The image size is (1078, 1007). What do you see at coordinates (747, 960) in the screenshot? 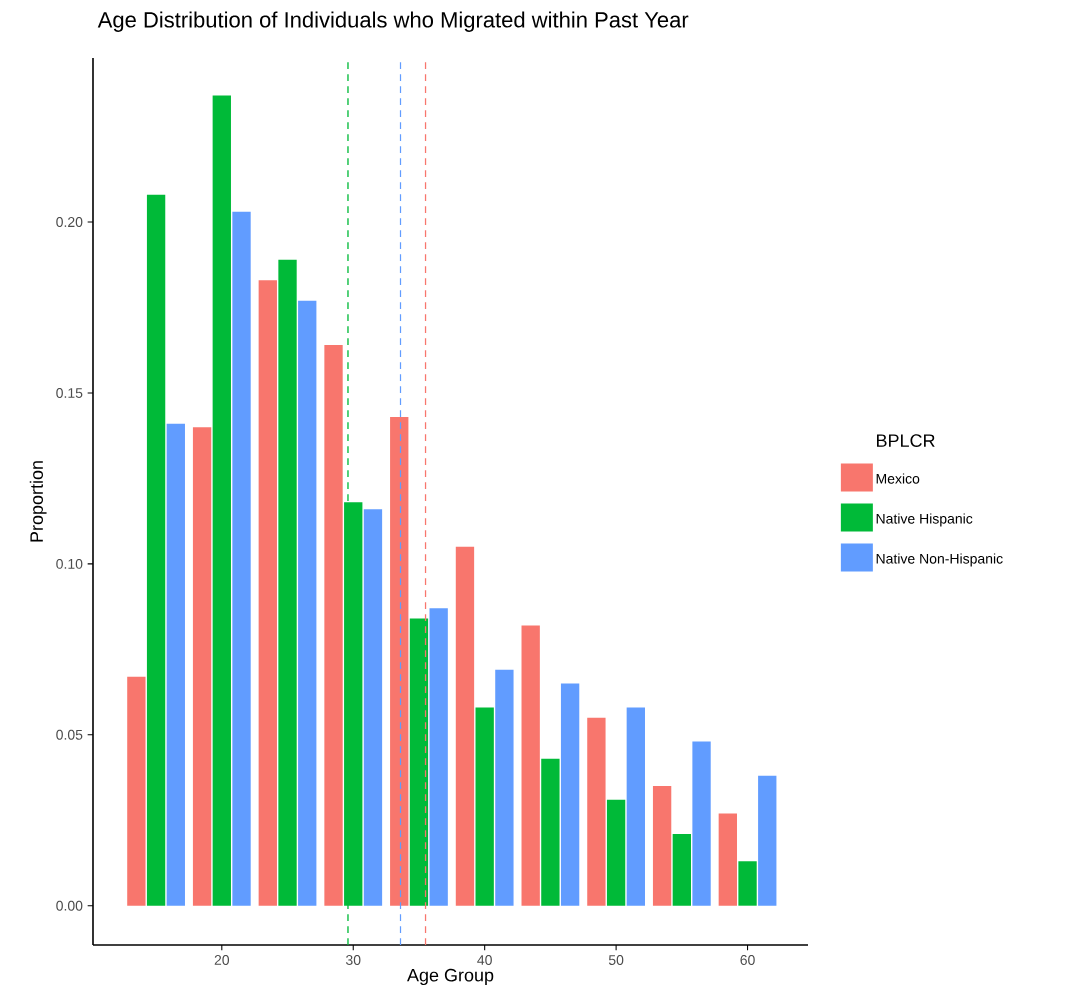
I see `x-tick-label: 60` at bounding box center [747, 960].